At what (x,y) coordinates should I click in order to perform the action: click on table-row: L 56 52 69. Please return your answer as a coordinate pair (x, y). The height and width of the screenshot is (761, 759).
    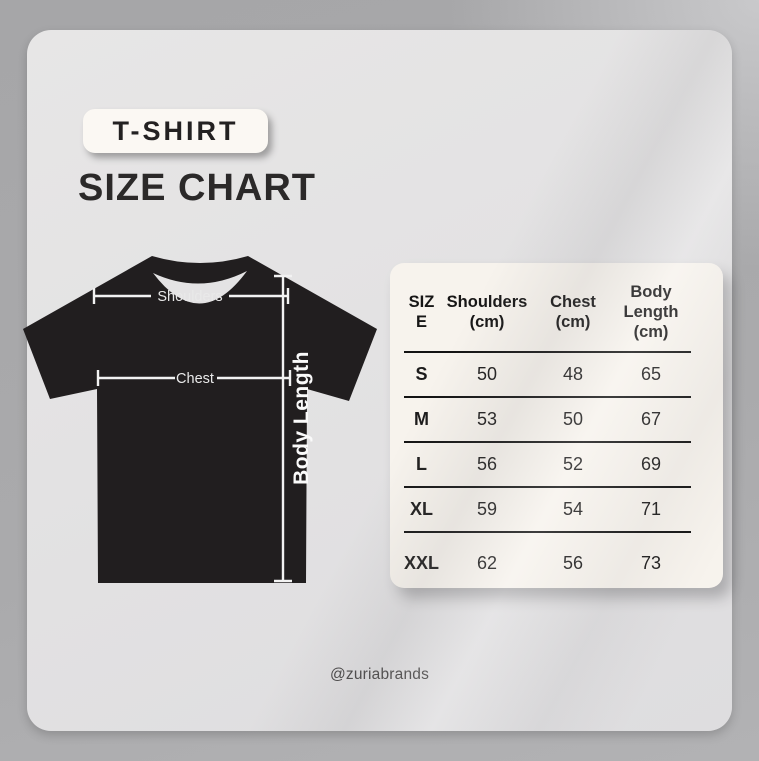
    Looking at the image, I should click on (547, 465).